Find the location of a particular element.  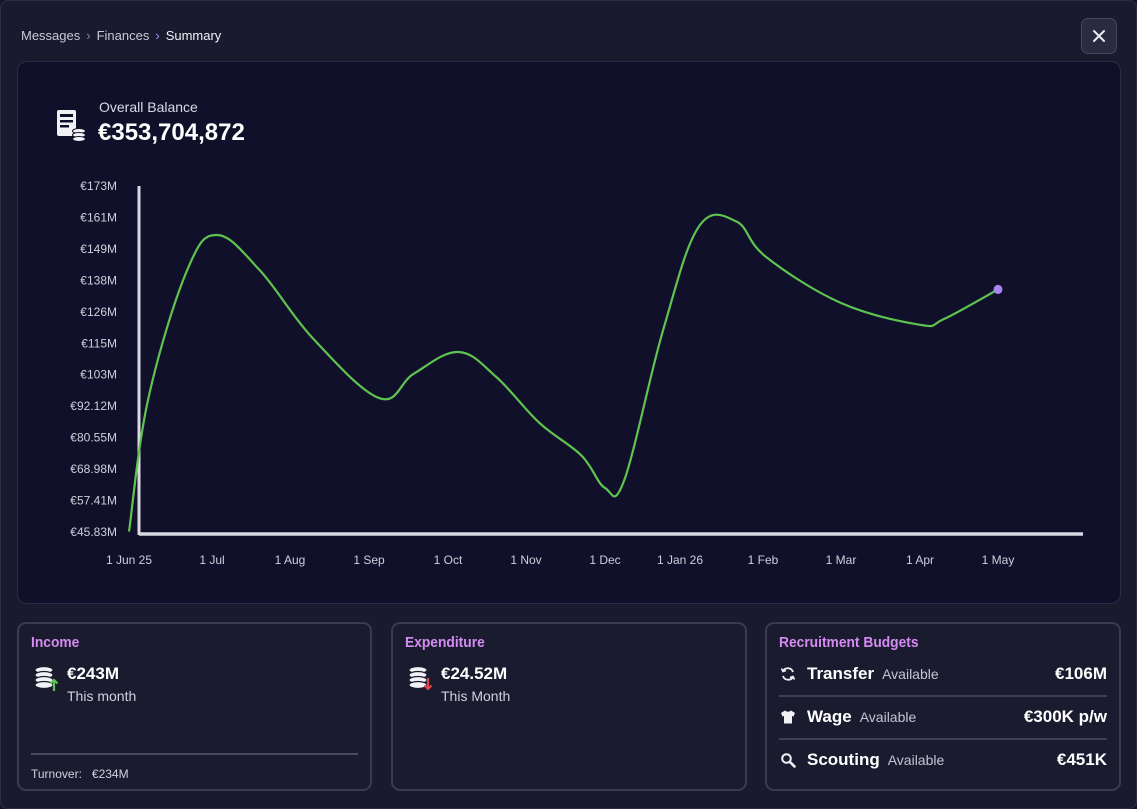

income-amount: €243M is located at coordinates (93, 673).